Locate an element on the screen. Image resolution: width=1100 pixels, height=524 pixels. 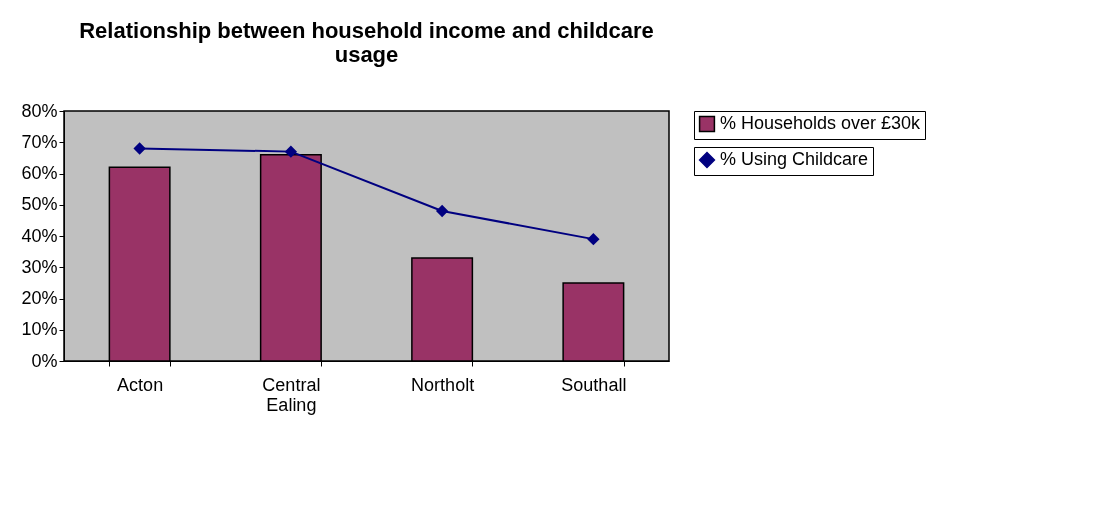
chart-title: Relationship between household income and childcare usage is located at coordinates (366, 42).